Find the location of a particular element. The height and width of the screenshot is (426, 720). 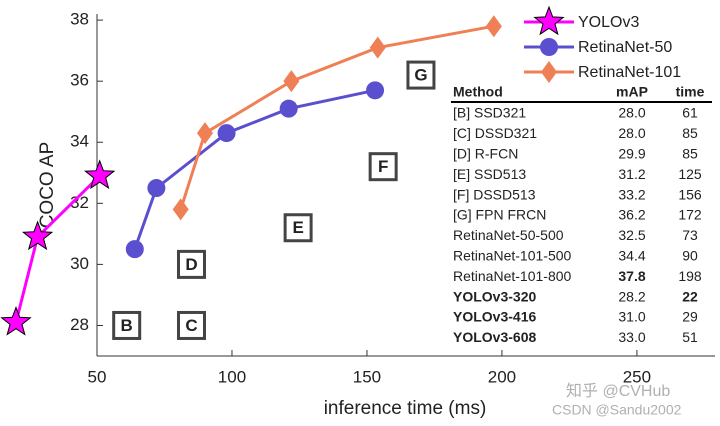

table-cell: 125 is located at coordinates (690, 174).